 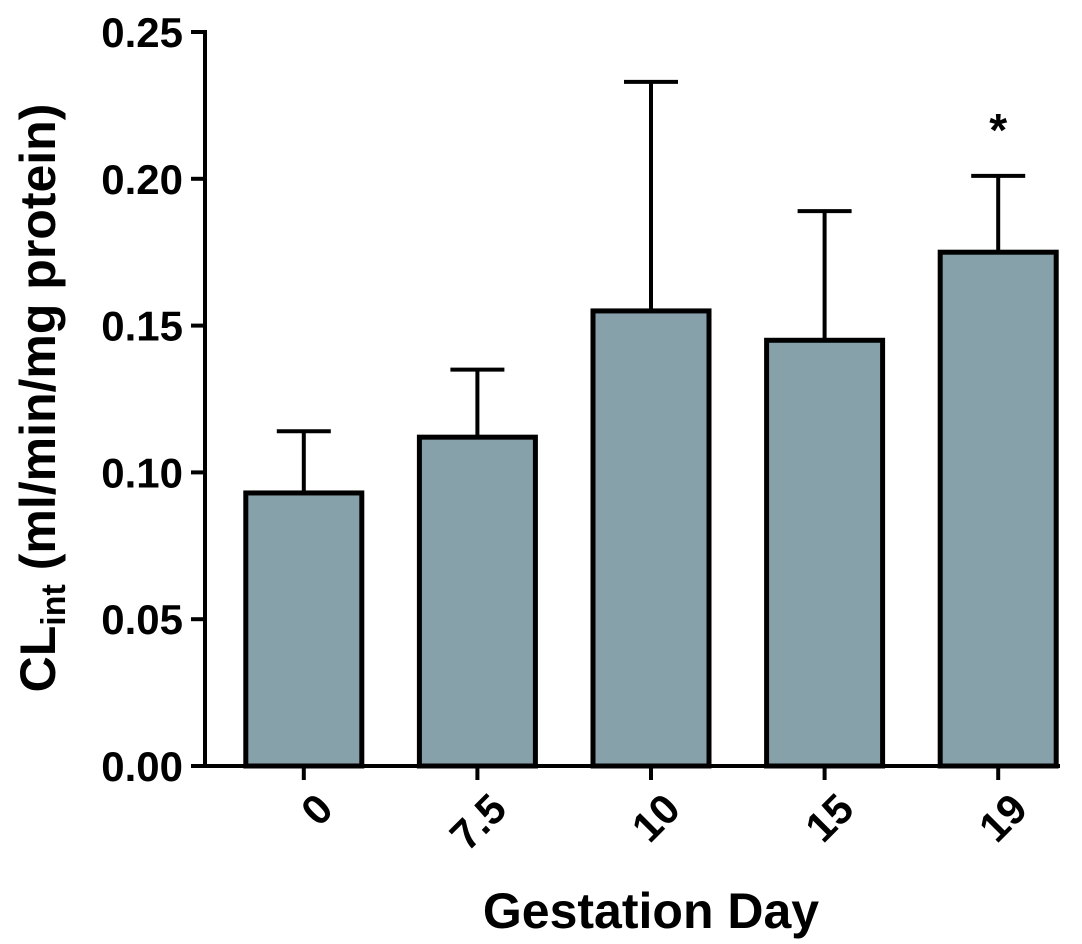 What do you see at coordinates (142, 619) in the screenshot?
I see `y-tick-label: 0.05` at bounding box center [142, 619].